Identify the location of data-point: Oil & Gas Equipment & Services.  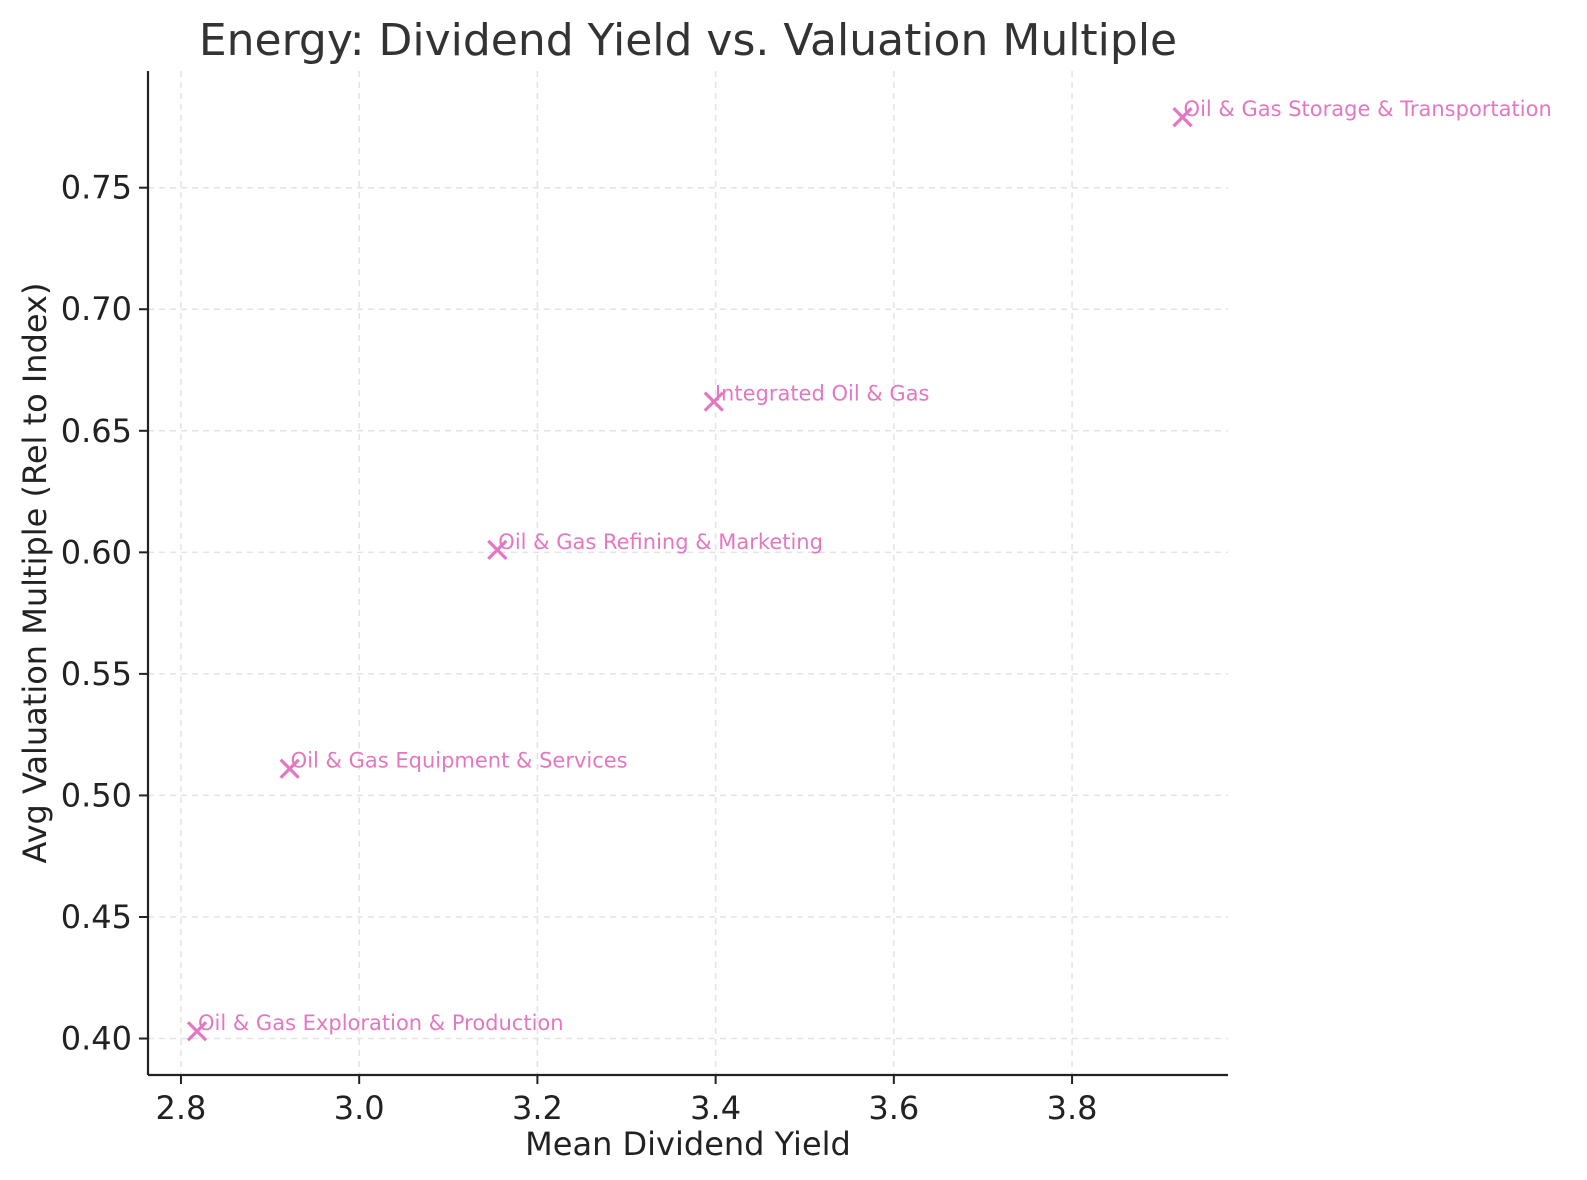
(453, 764).